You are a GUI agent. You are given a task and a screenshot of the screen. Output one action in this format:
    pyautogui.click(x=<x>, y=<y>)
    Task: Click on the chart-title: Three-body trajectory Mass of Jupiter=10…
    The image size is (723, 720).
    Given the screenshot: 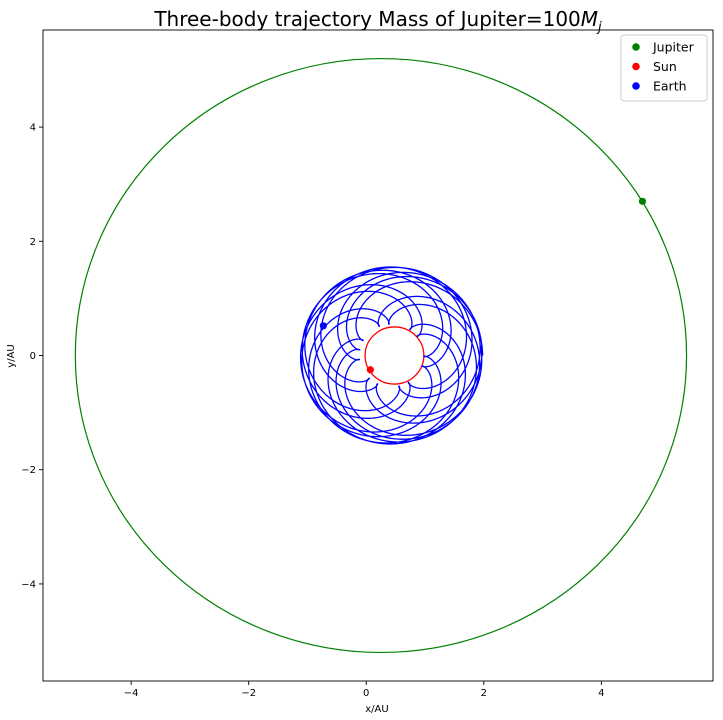 What is the action you would take?
    pyautogui.click(x=377, y=21)
    